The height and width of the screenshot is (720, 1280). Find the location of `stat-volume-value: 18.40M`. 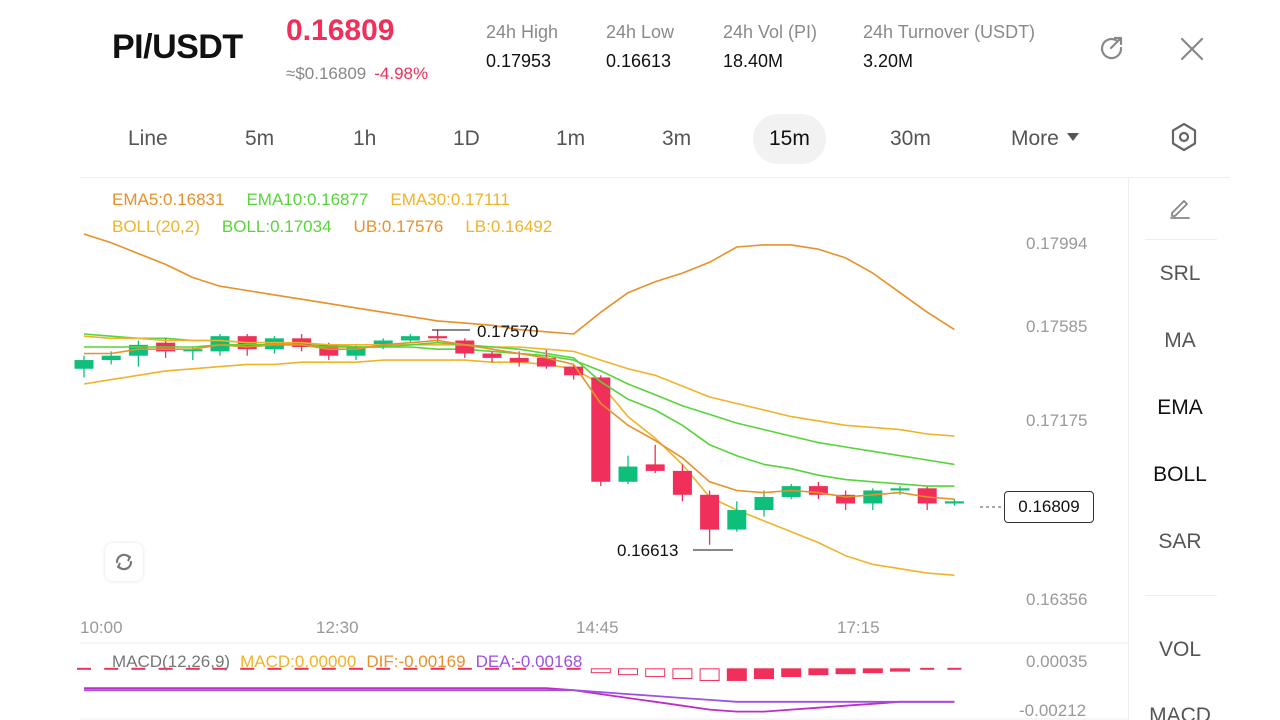

stat-volume-value: 18.40M is located at coordinates (753, 61).